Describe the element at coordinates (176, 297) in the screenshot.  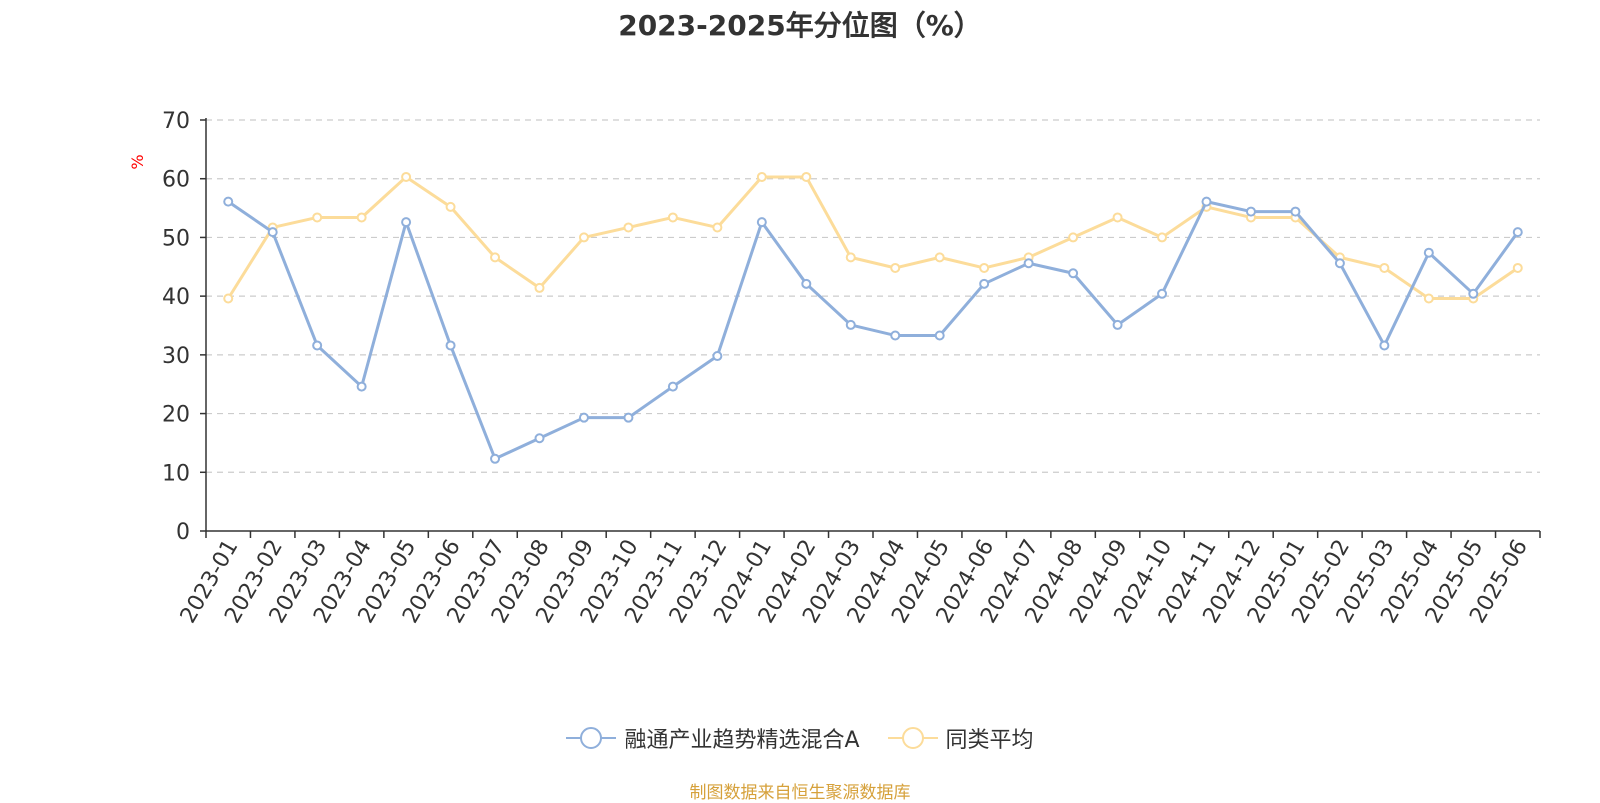
I see `y-tick-label: 40` at that location.